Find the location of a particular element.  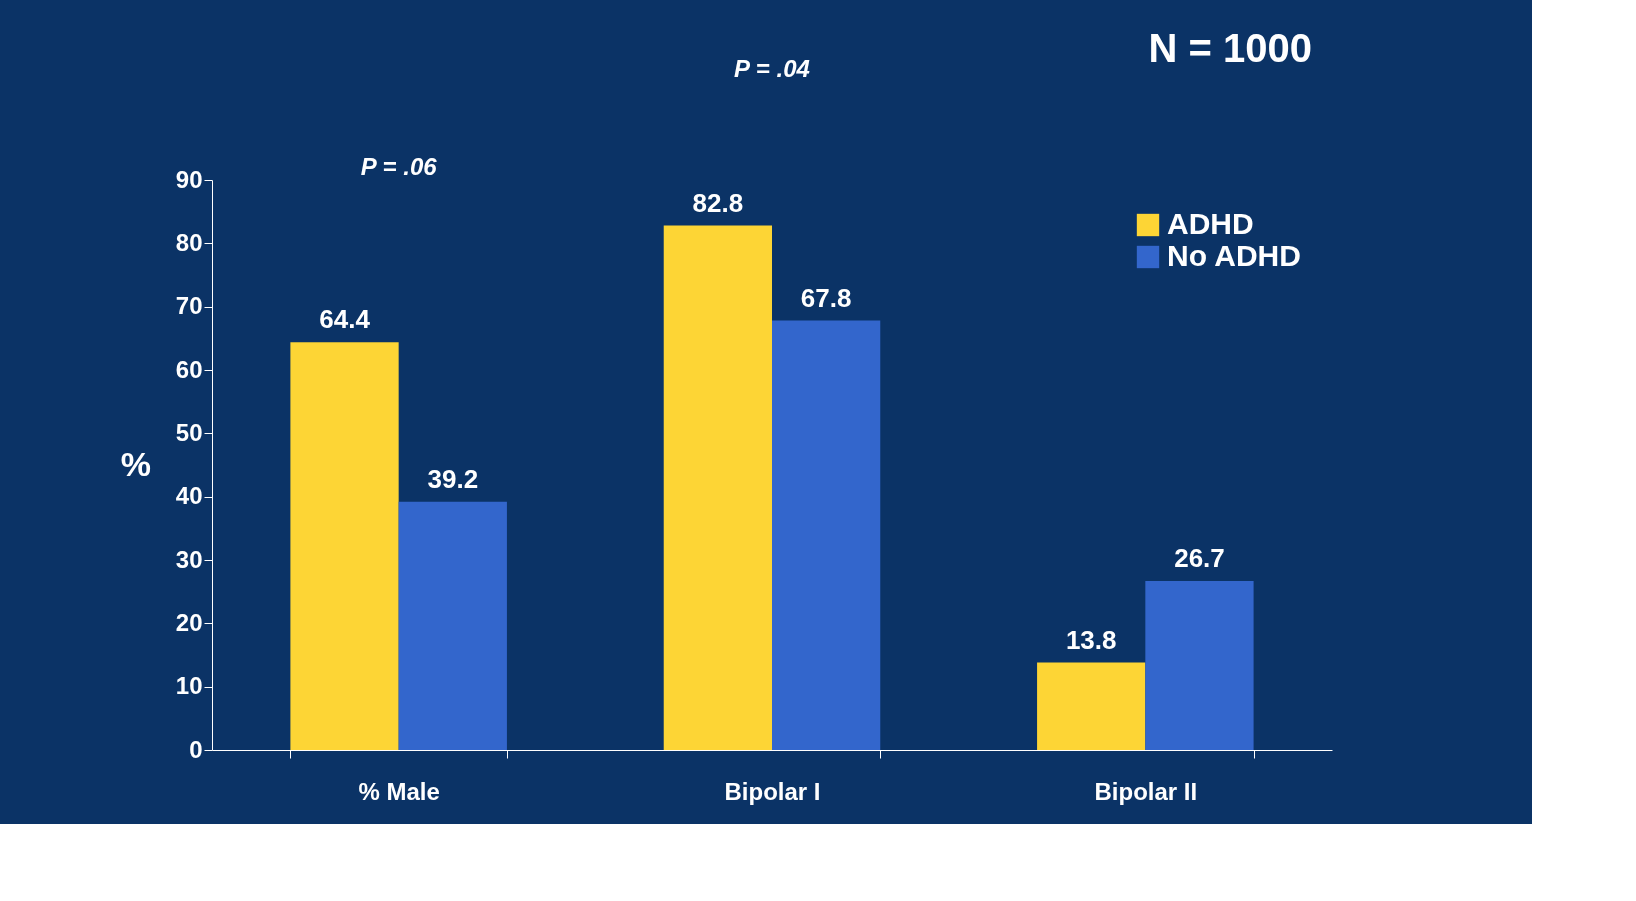

y-tick-label: 0 is located at coordinates (196, 749).